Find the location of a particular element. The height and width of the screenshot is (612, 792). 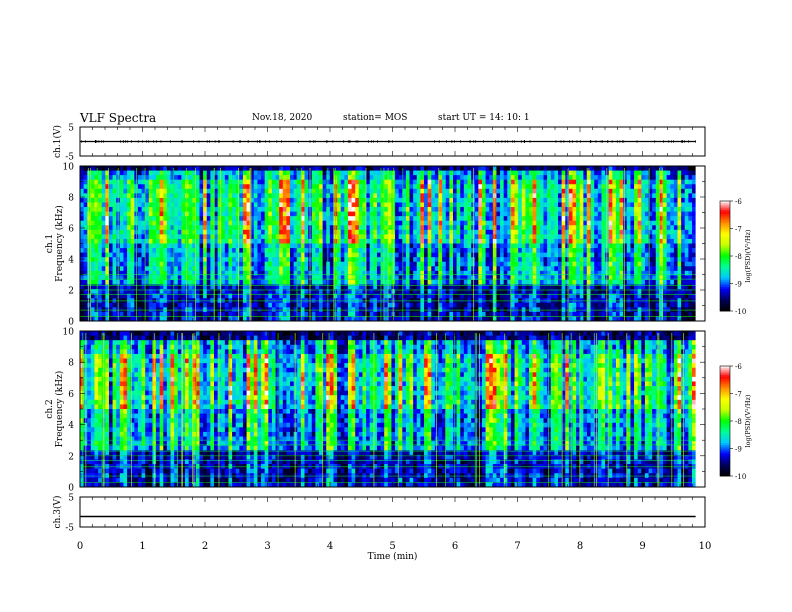

chart-title: VLF Spectra is located at coordinates (118, 118).